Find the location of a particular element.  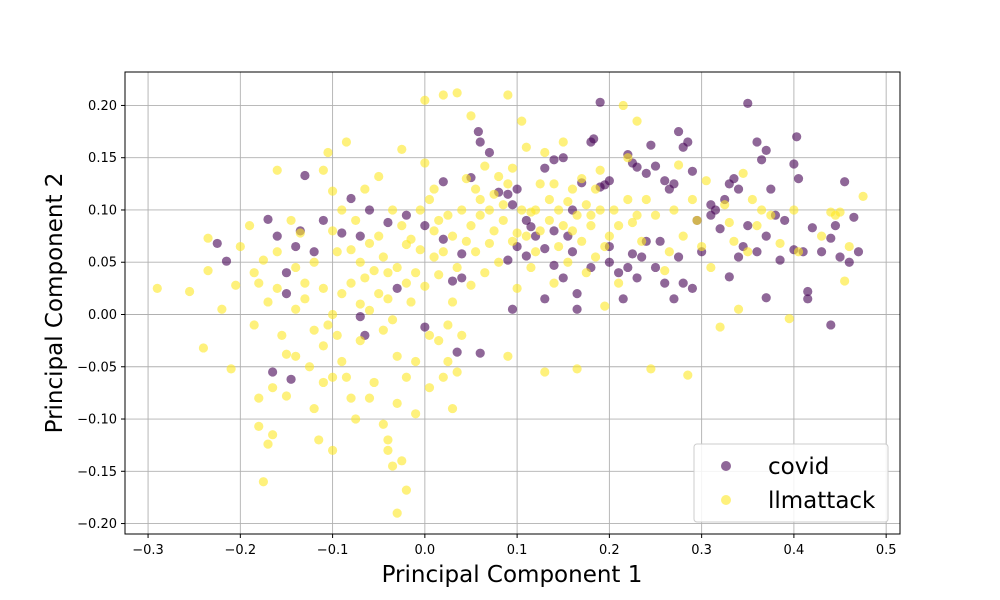

y-tick-label: 0.10 is located at coordinates (102, 210).